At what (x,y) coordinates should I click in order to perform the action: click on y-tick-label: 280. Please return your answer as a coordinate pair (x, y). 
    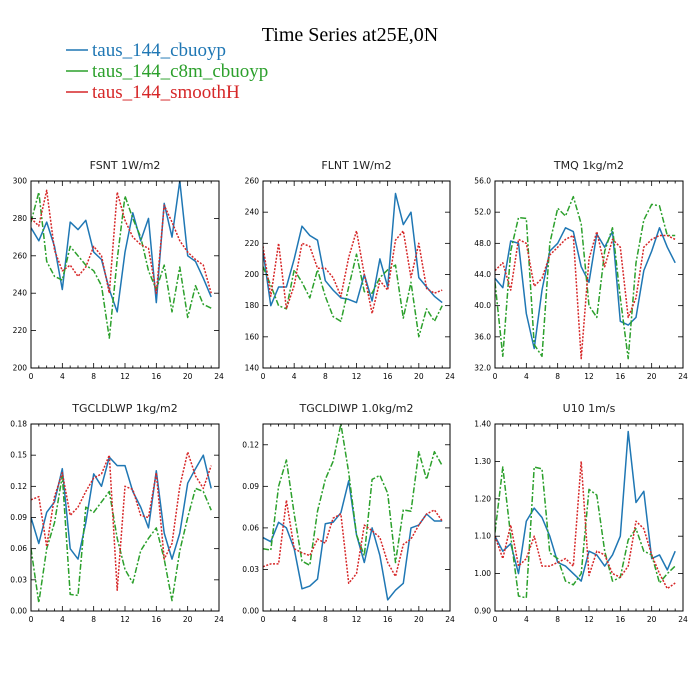
    Looking at the image, I should click on (20, 218).